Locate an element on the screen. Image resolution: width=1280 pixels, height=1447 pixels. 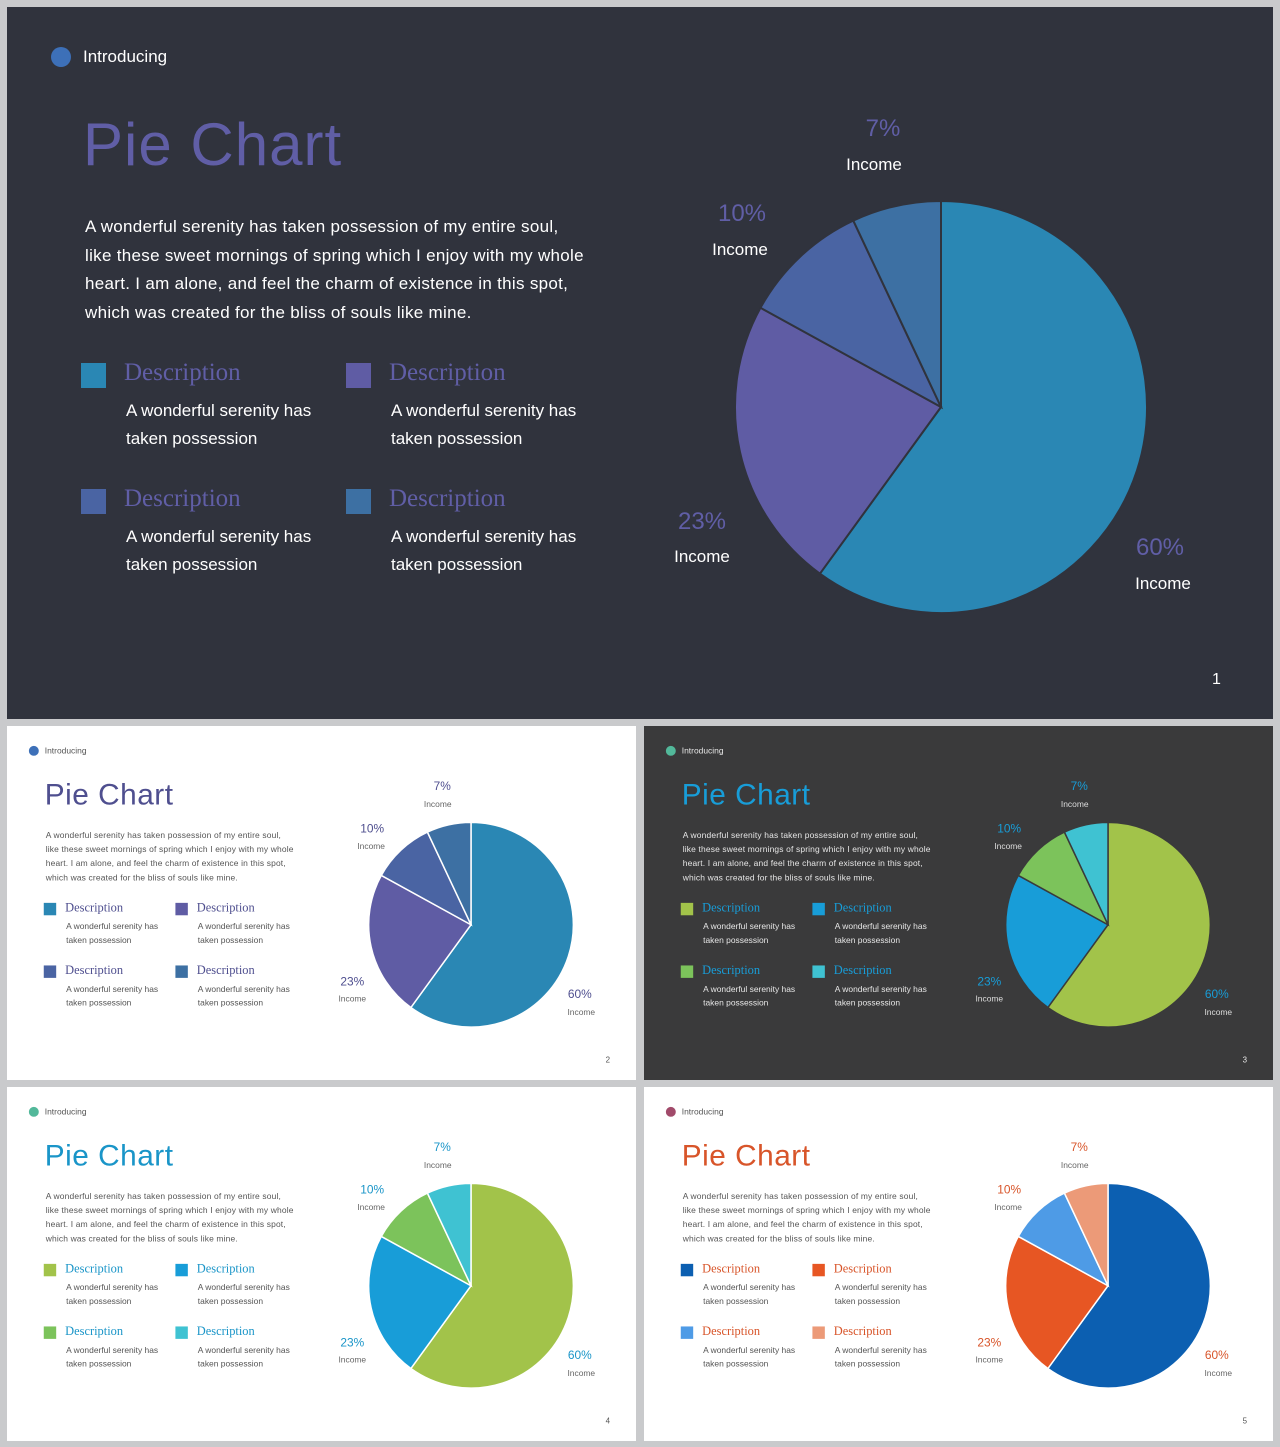
page-number: 1 is located at coordinates (1216, 679).